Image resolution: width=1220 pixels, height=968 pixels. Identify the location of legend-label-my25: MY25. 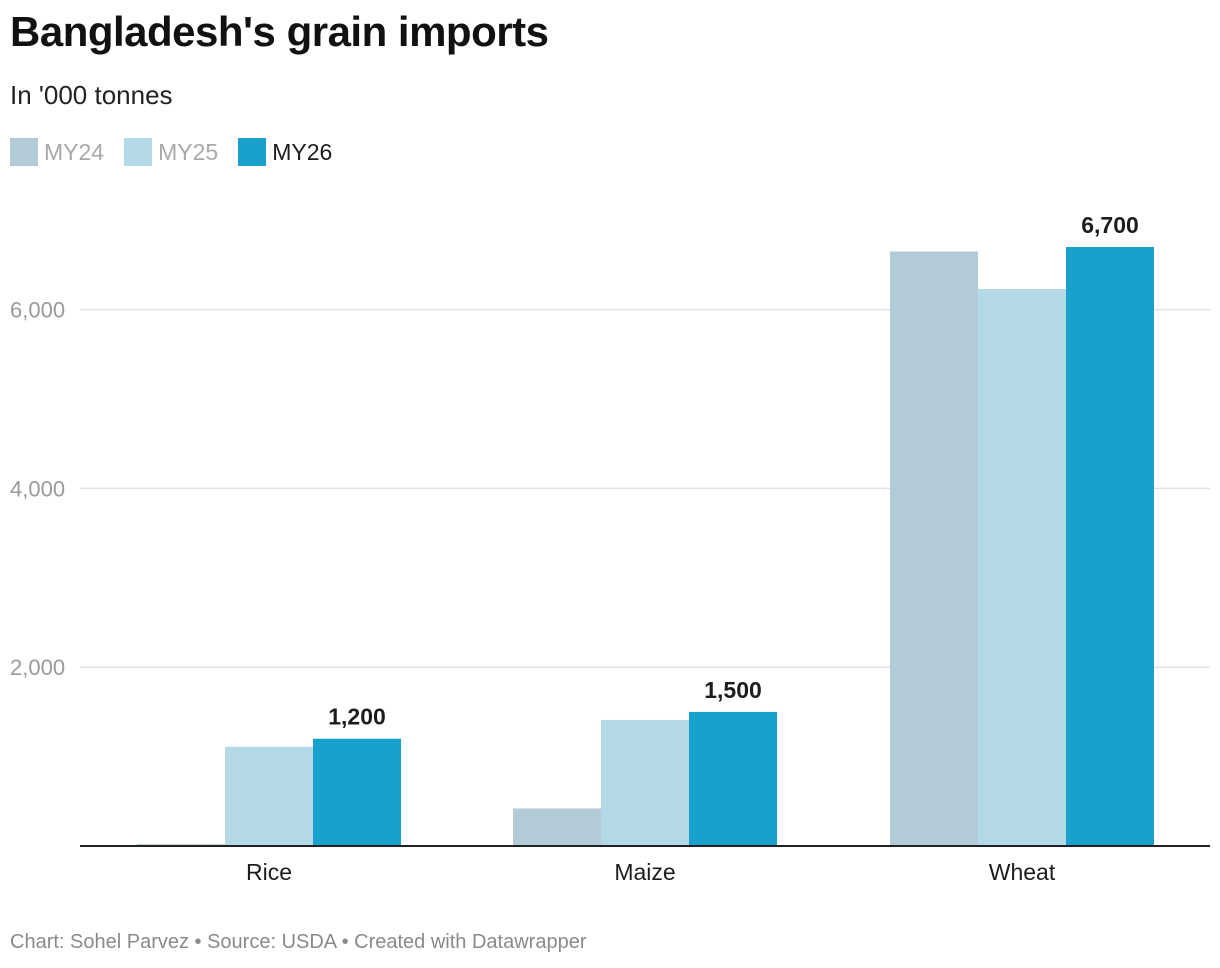
(188, 151).